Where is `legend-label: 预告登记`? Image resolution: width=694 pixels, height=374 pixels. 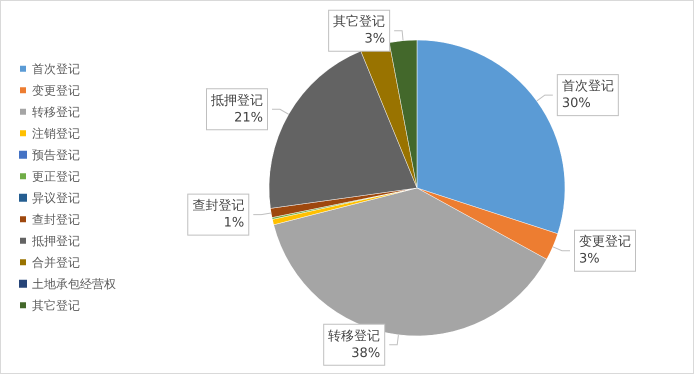 legend-label: 预告登记 is located at coordinates (56, 155).